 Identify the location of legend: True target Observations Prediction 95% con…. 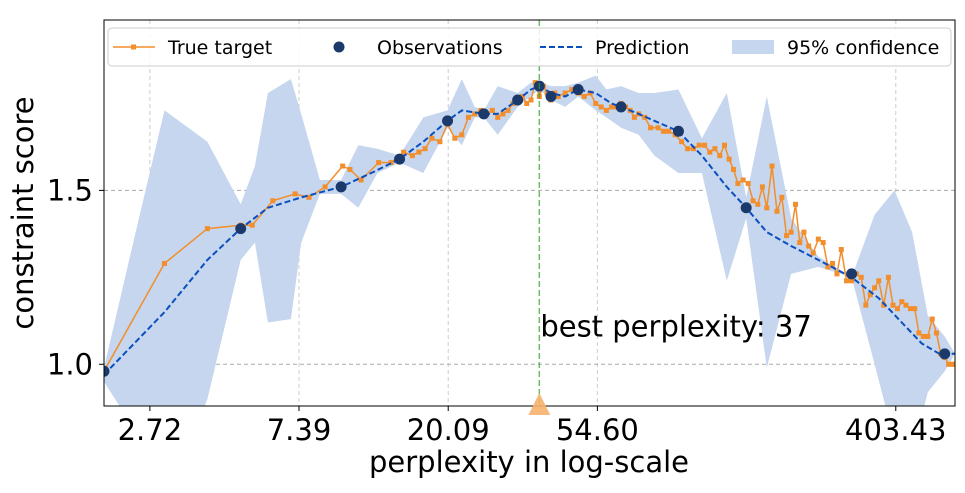
(529, 47).